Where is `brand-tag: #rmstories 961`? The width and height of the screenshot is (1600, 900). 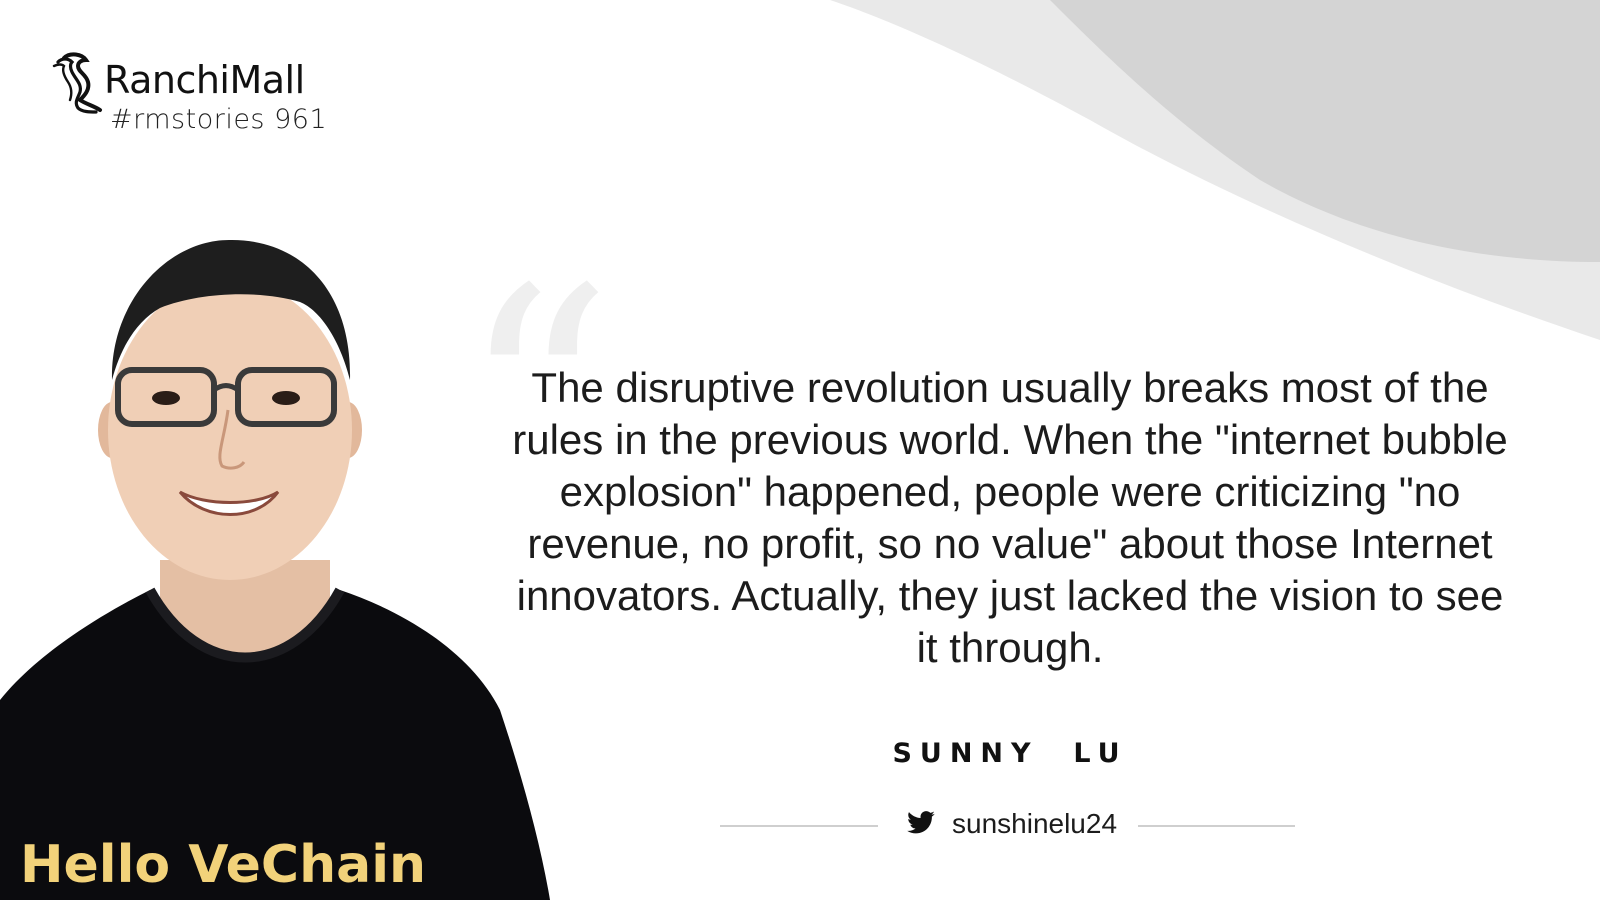
brand-tag: #rmstories 961 is located at coordinates (219, 119).